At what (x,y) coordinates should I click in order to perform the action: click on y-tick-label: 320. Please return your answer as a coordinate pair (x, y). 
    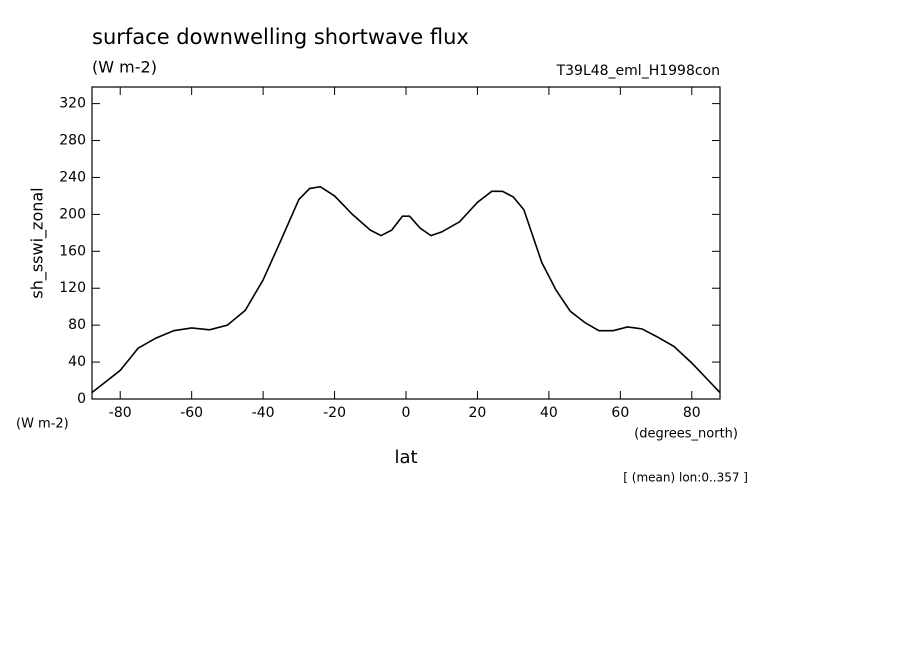
    Looking at the image, I should click on (72, 104).